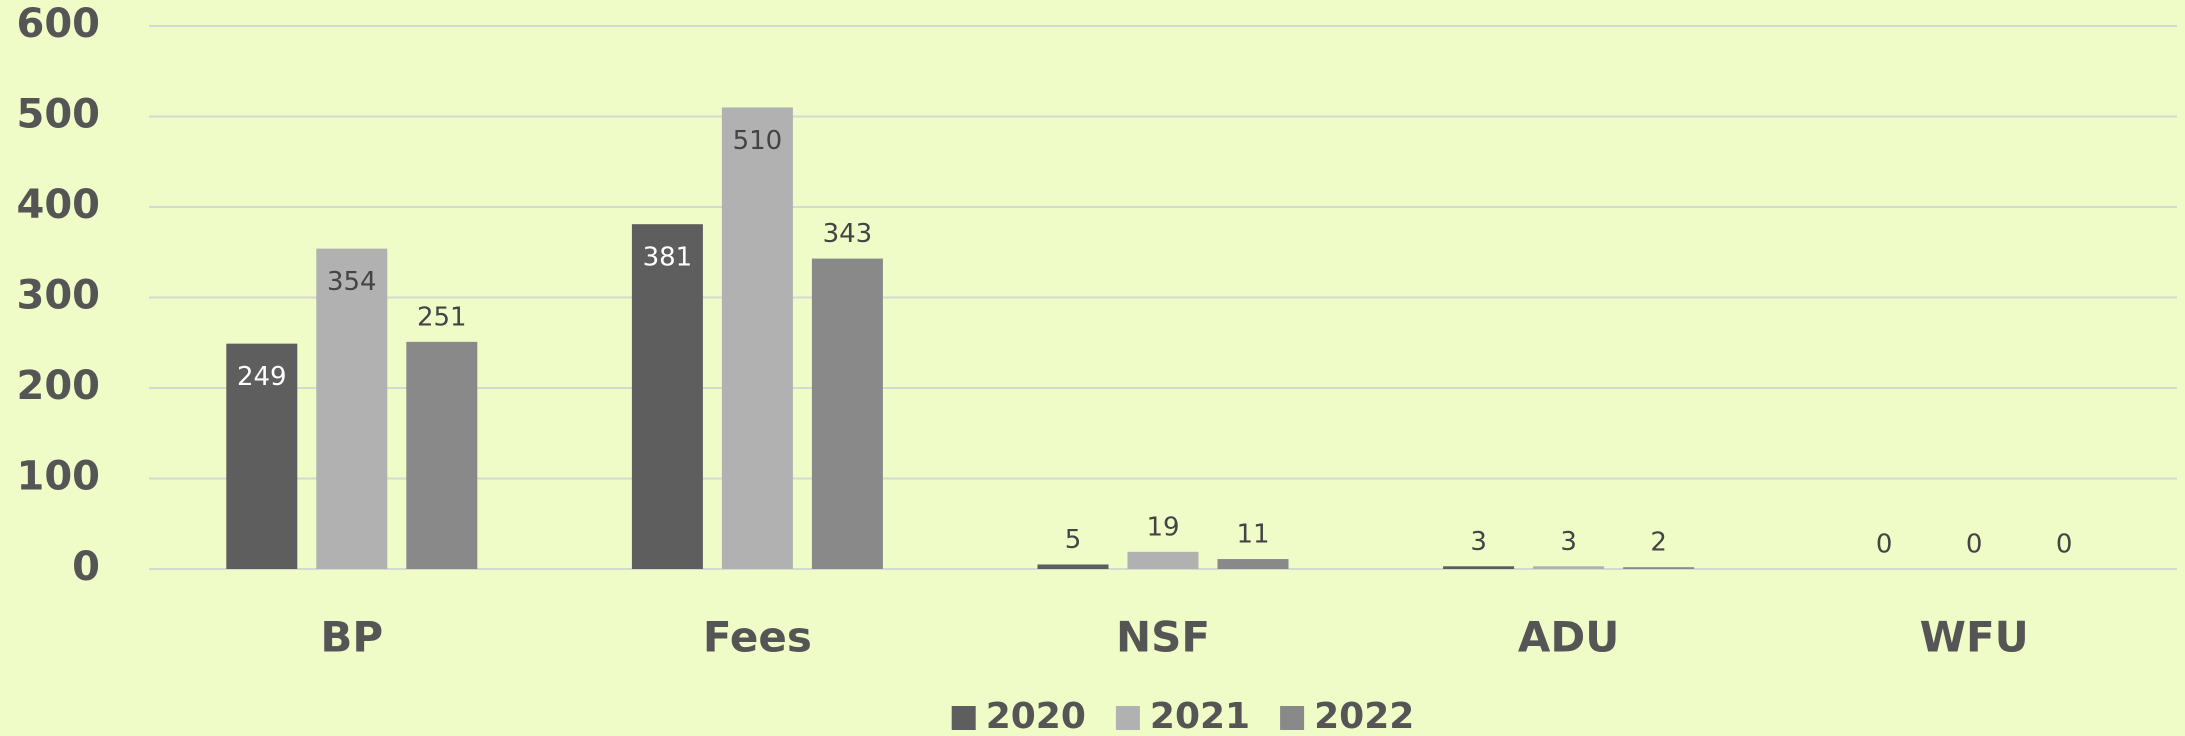 This screenshot has width=2185, height=736. I want to click on data-label: 249, so click(262, 377).